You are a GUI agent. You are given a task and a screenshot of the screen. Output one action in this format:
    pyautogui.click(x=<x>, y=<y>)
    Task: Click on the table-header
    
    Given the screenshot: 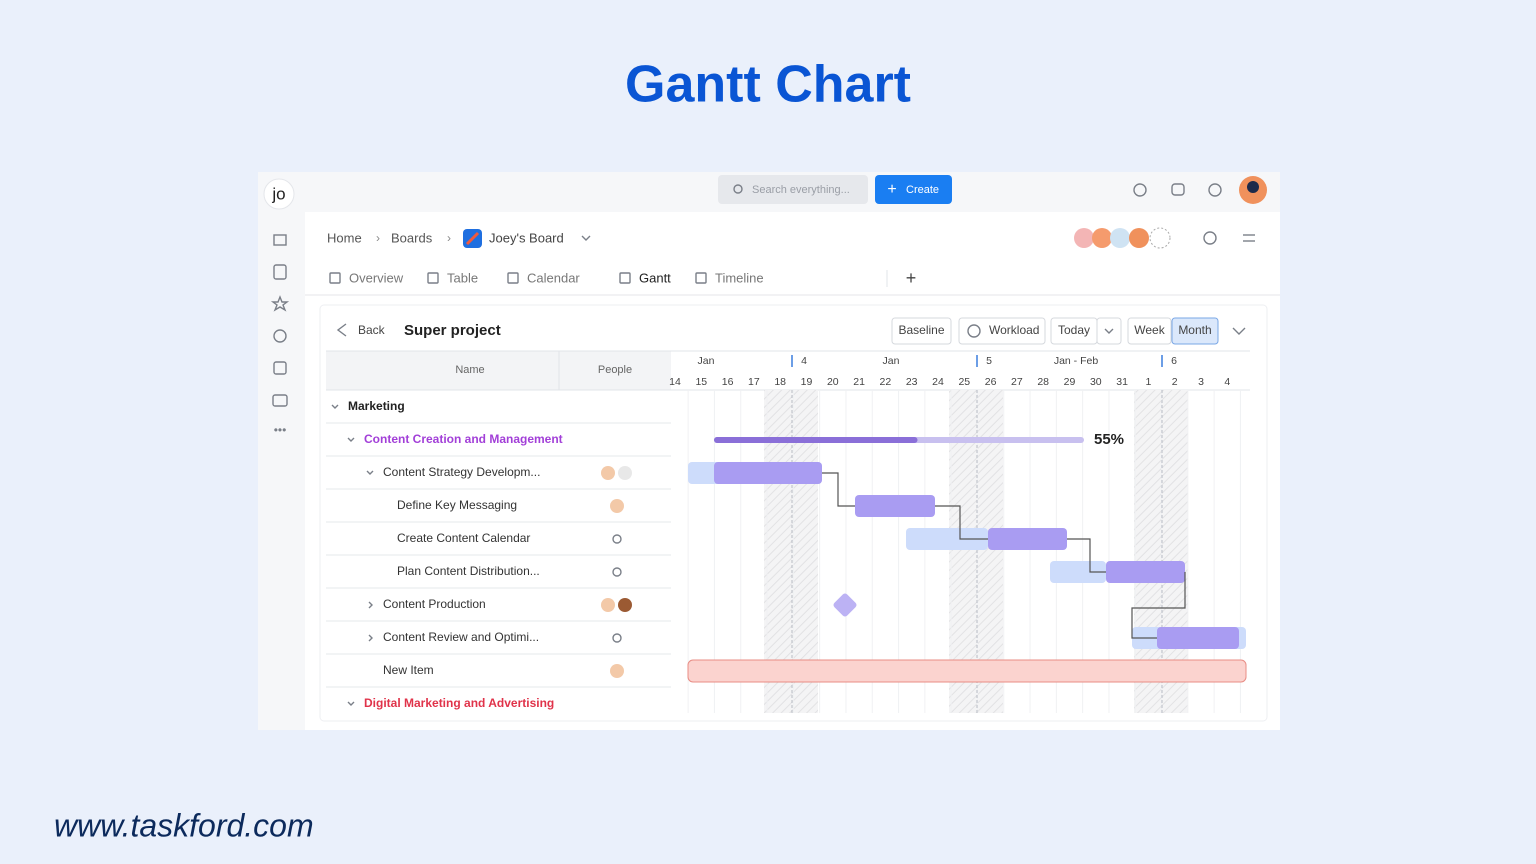 What is the action you would take?
    pyautogui.click(x=498, y=370)
    